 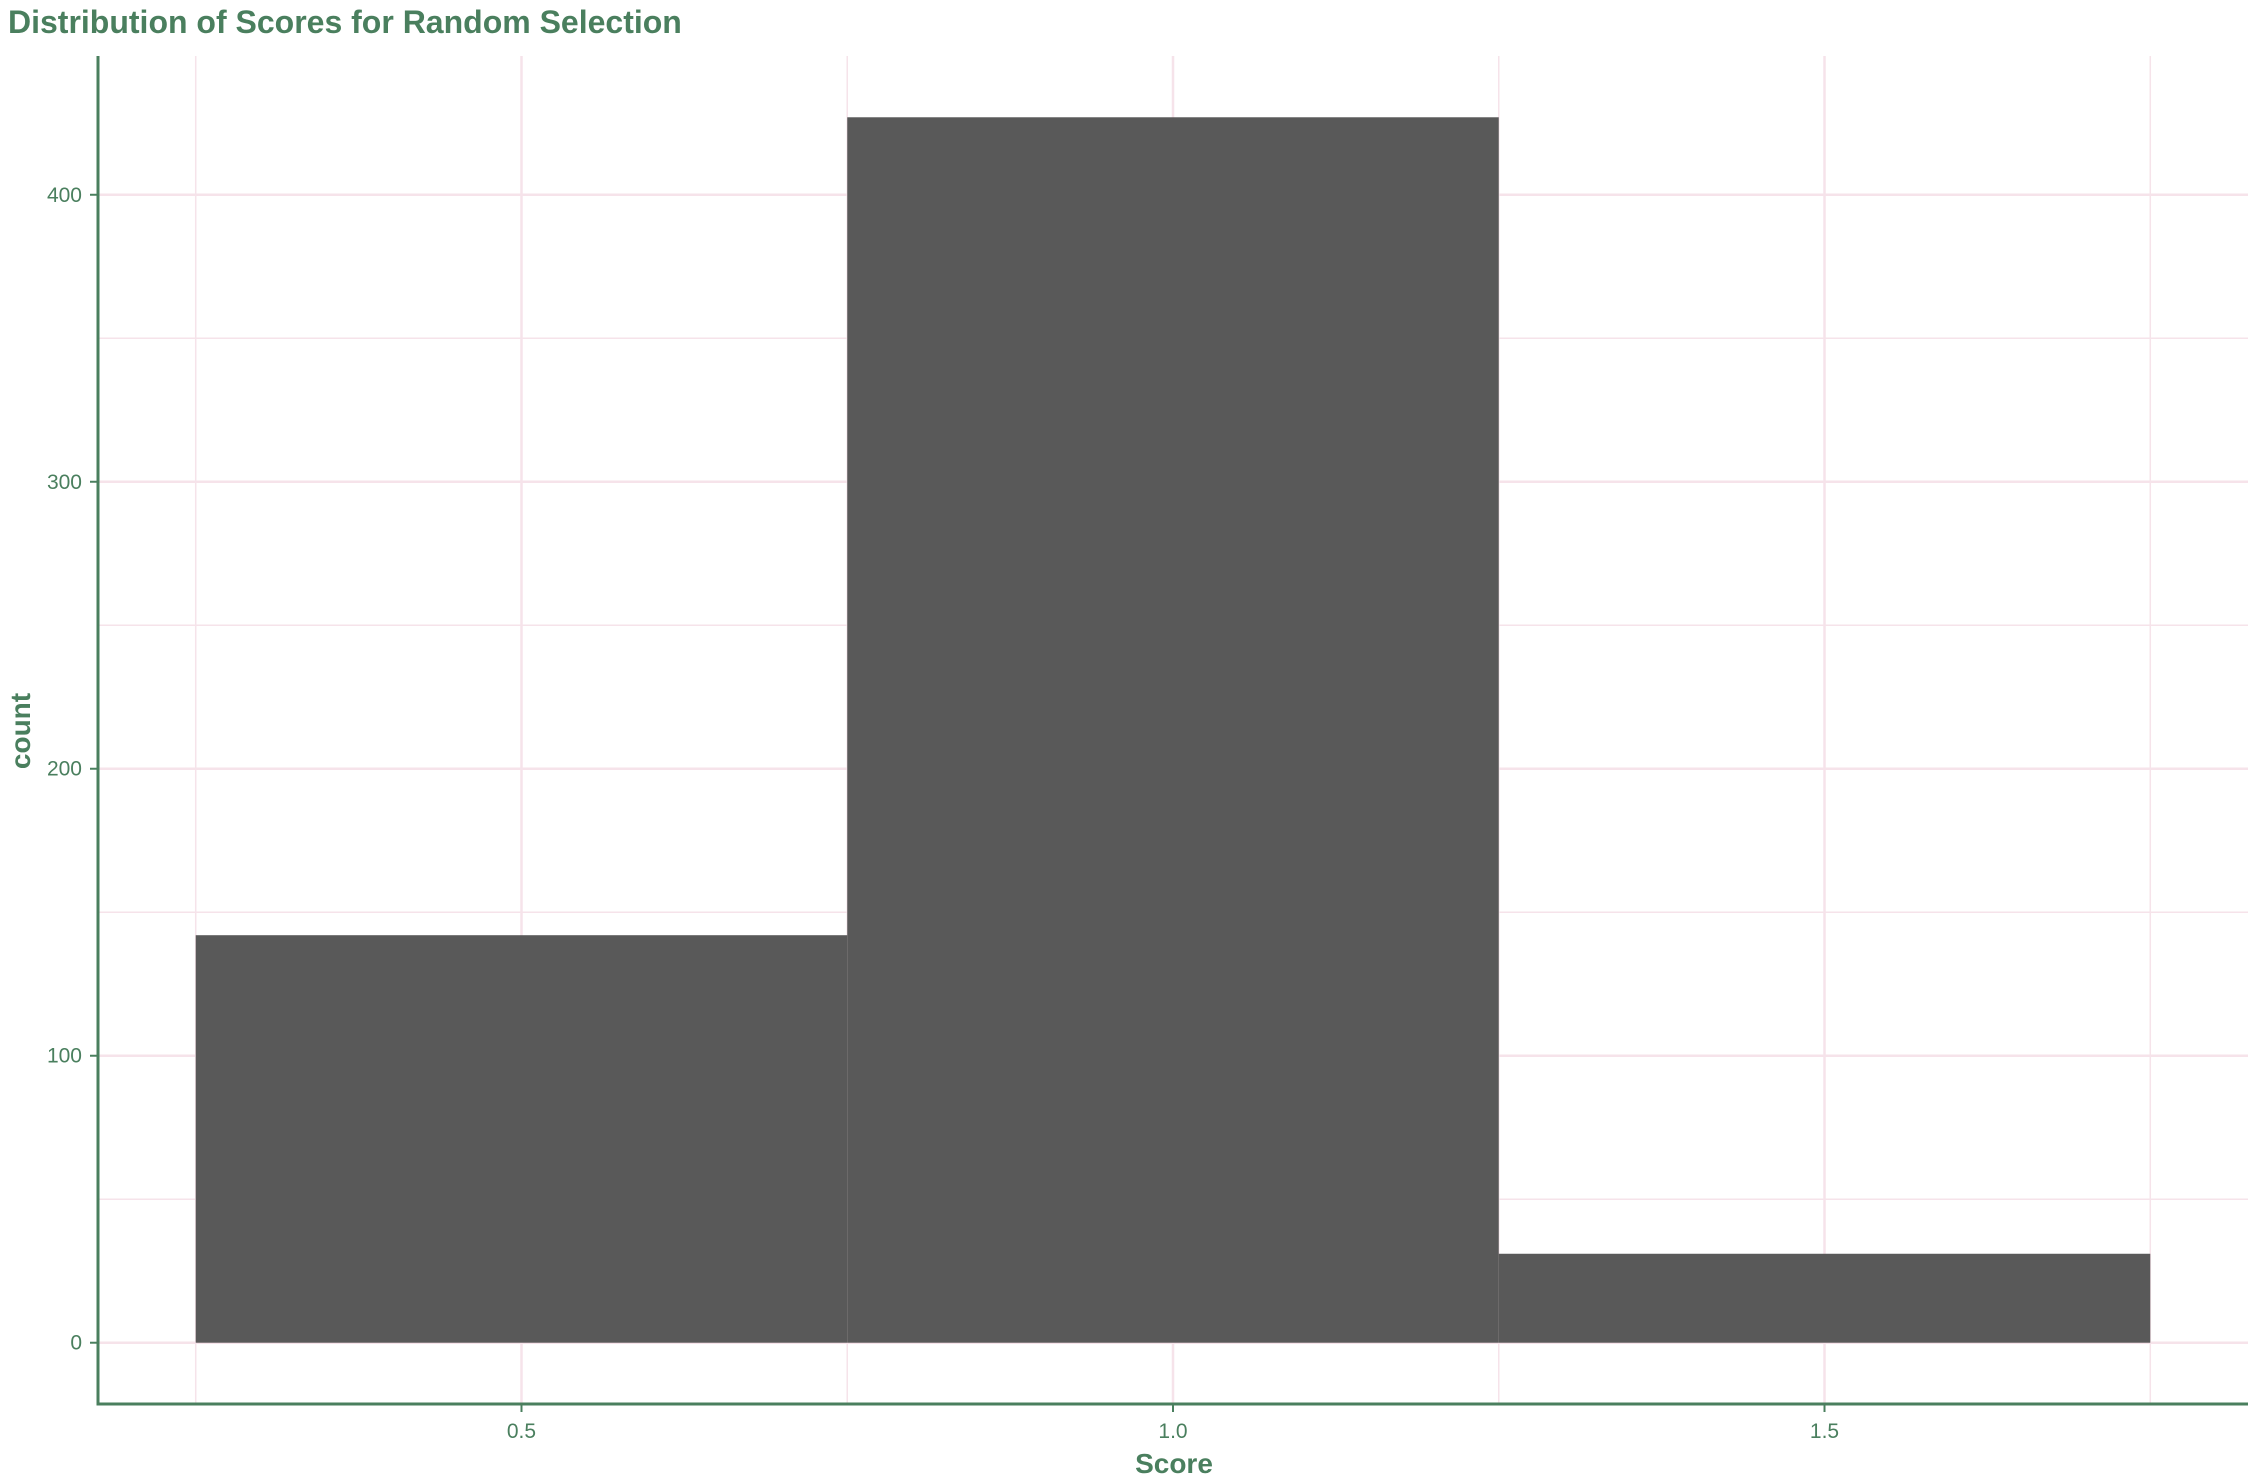 What do you see at coordinates (20, 731) in the screenshot?
I see `y-axis-title: count` at bounding box center [20, 731].